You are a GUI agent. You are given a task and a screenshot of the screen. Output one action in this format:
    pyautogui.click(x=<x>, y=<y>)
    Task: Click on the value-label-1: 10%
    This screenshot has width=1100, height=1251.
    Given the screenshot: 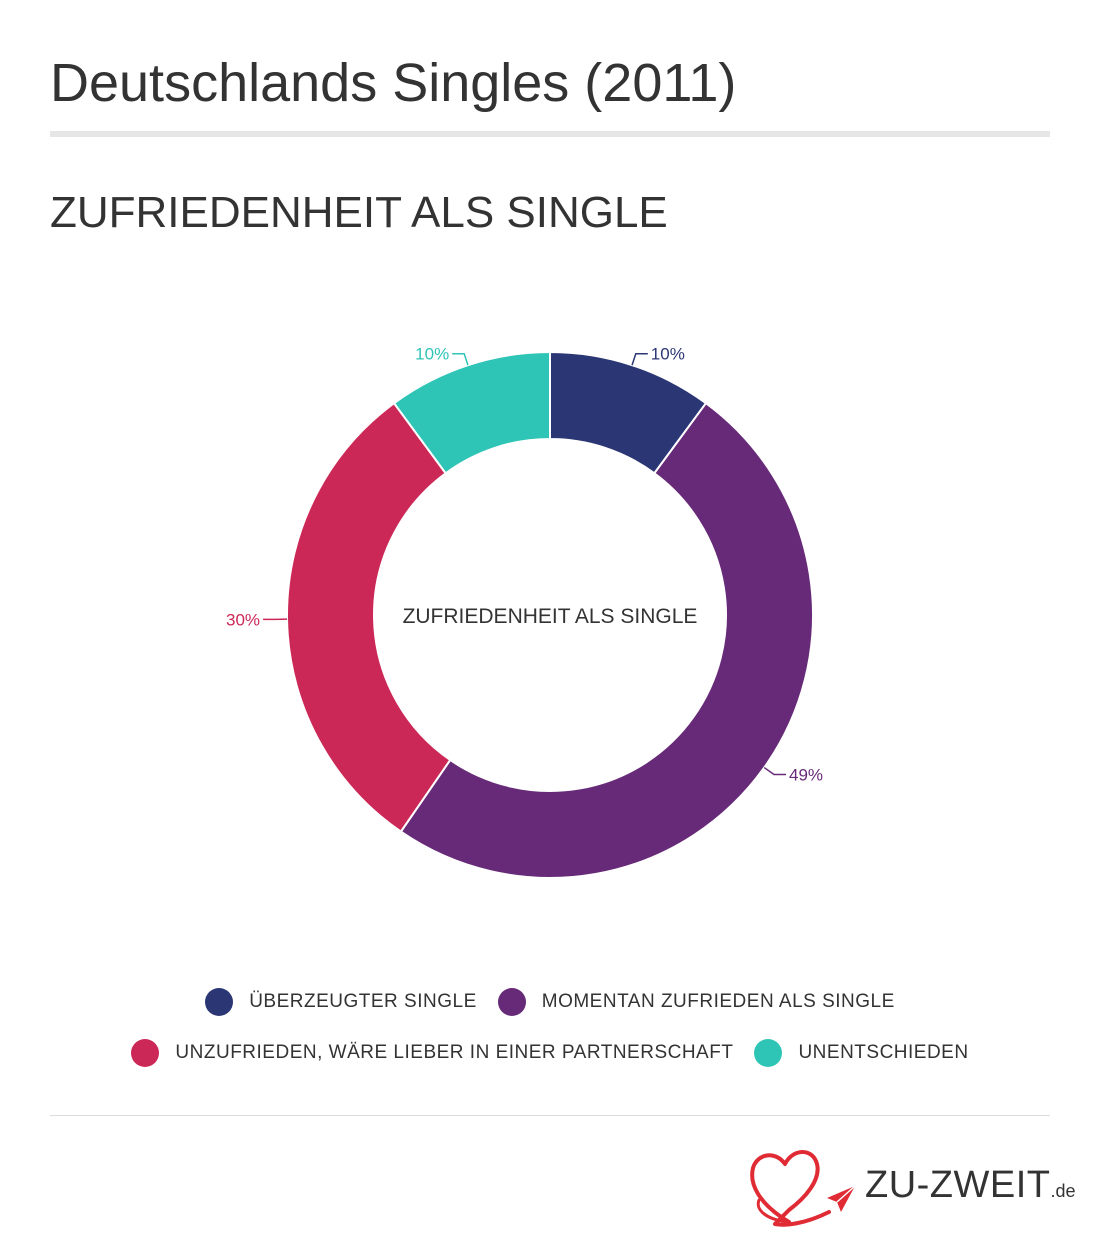 What is the action you would take?
    pyautogui.click(x=668, y=354)
    